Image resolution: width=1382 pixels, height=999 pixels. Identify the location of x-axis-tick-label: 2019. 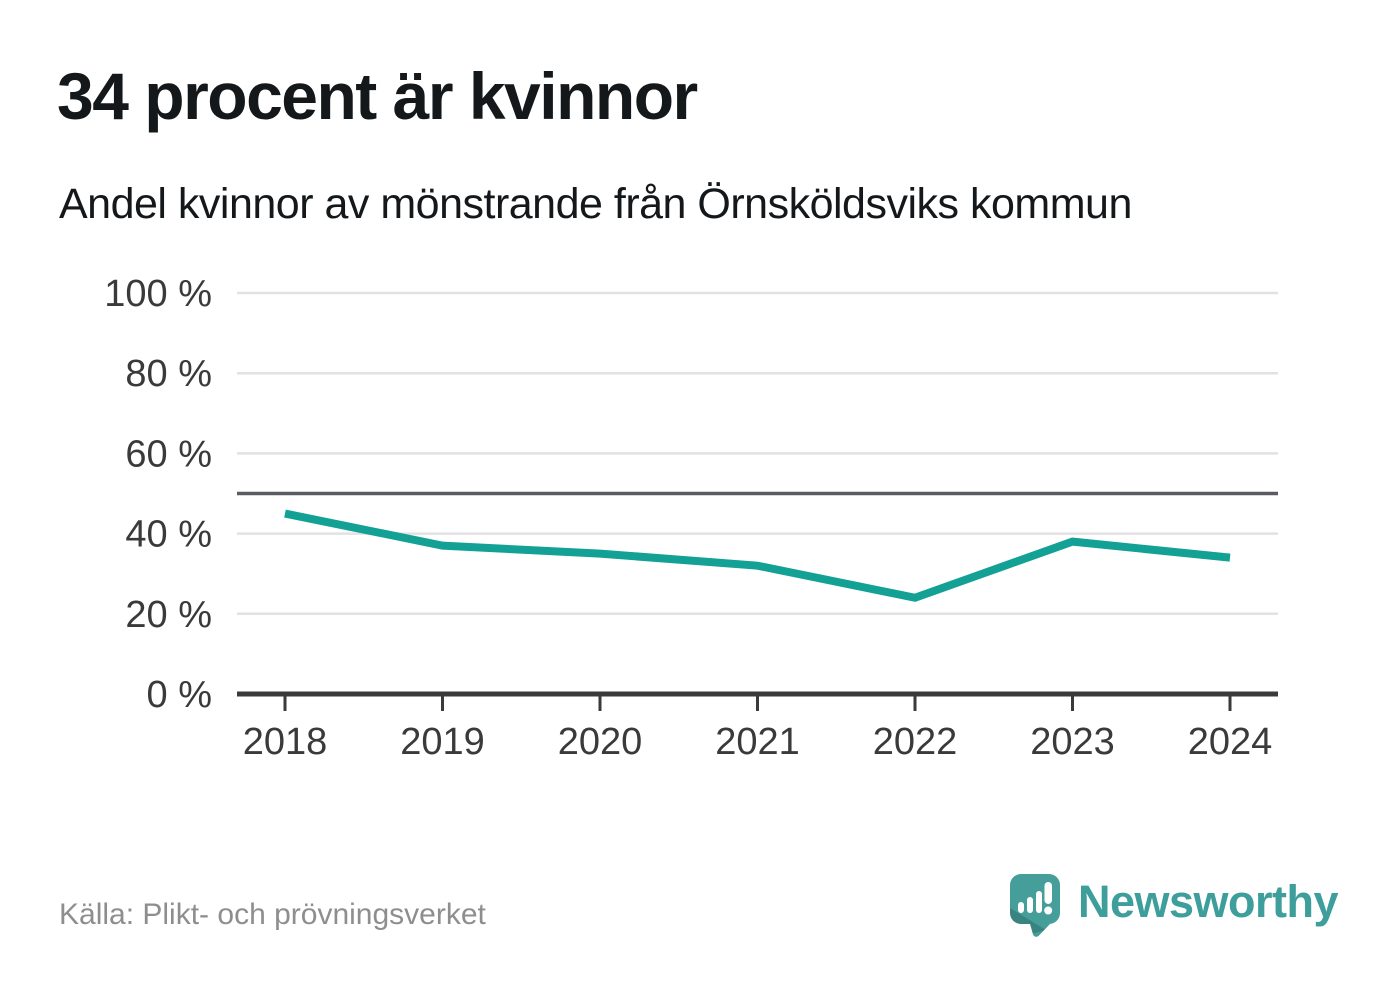
(442, 742).